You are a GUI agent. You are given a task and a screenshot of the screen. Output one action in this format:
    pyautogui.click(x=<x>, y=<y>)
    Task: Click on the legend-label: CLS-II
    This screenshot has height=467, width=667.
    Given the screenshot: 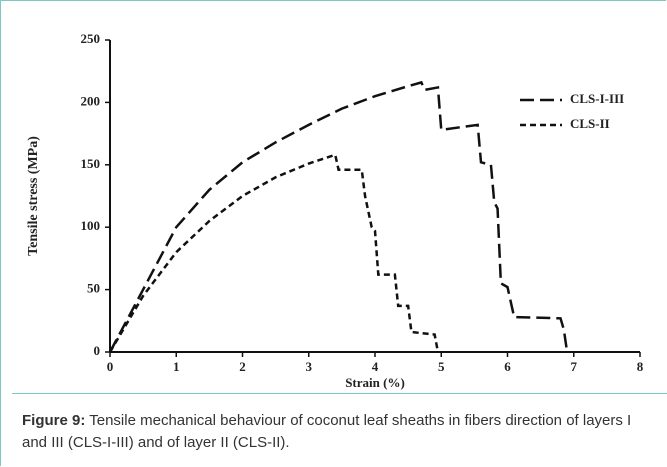 What is the action you would take?
    pyautogui.click(x=590, y=123)
    